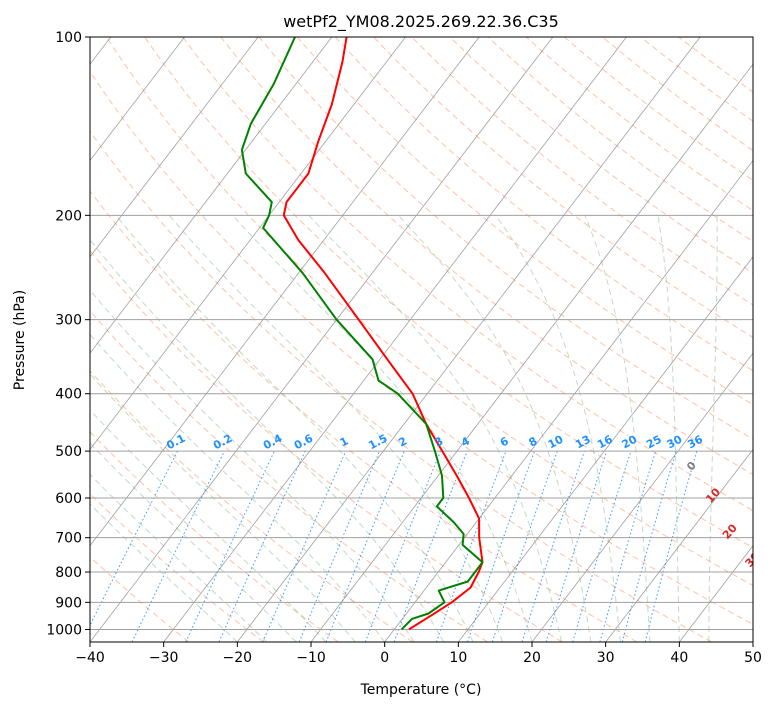 The width and height of the screenshot is (775, 708). Describe the element at coordinates (311, 658) in the screenshot. I see `x-tick-label: −10` at that location.